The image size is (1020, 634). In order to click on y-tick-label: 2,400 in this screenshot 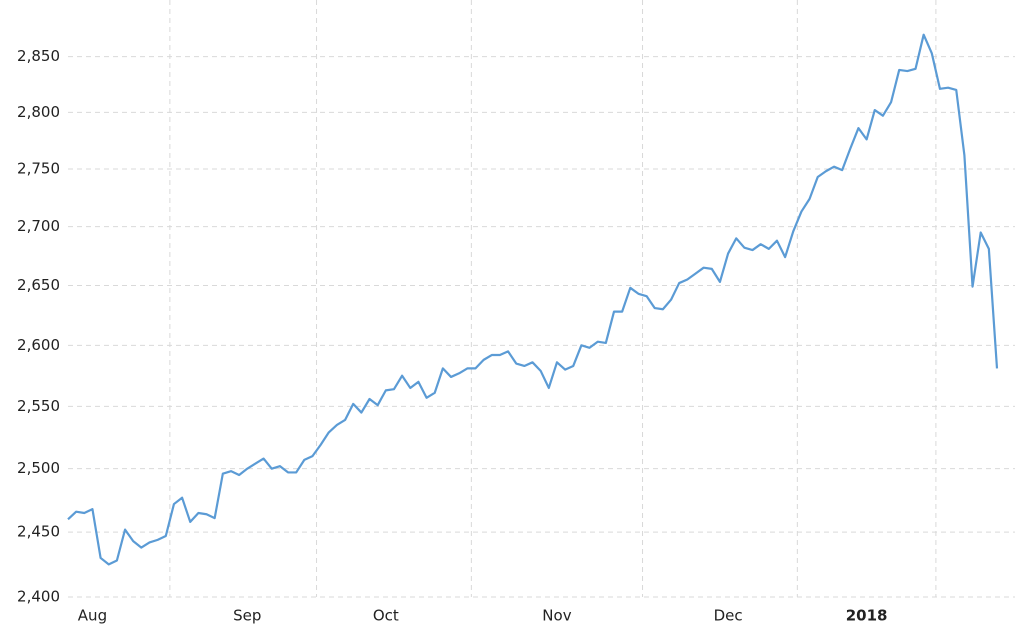, I will do `click(38, 597)`.